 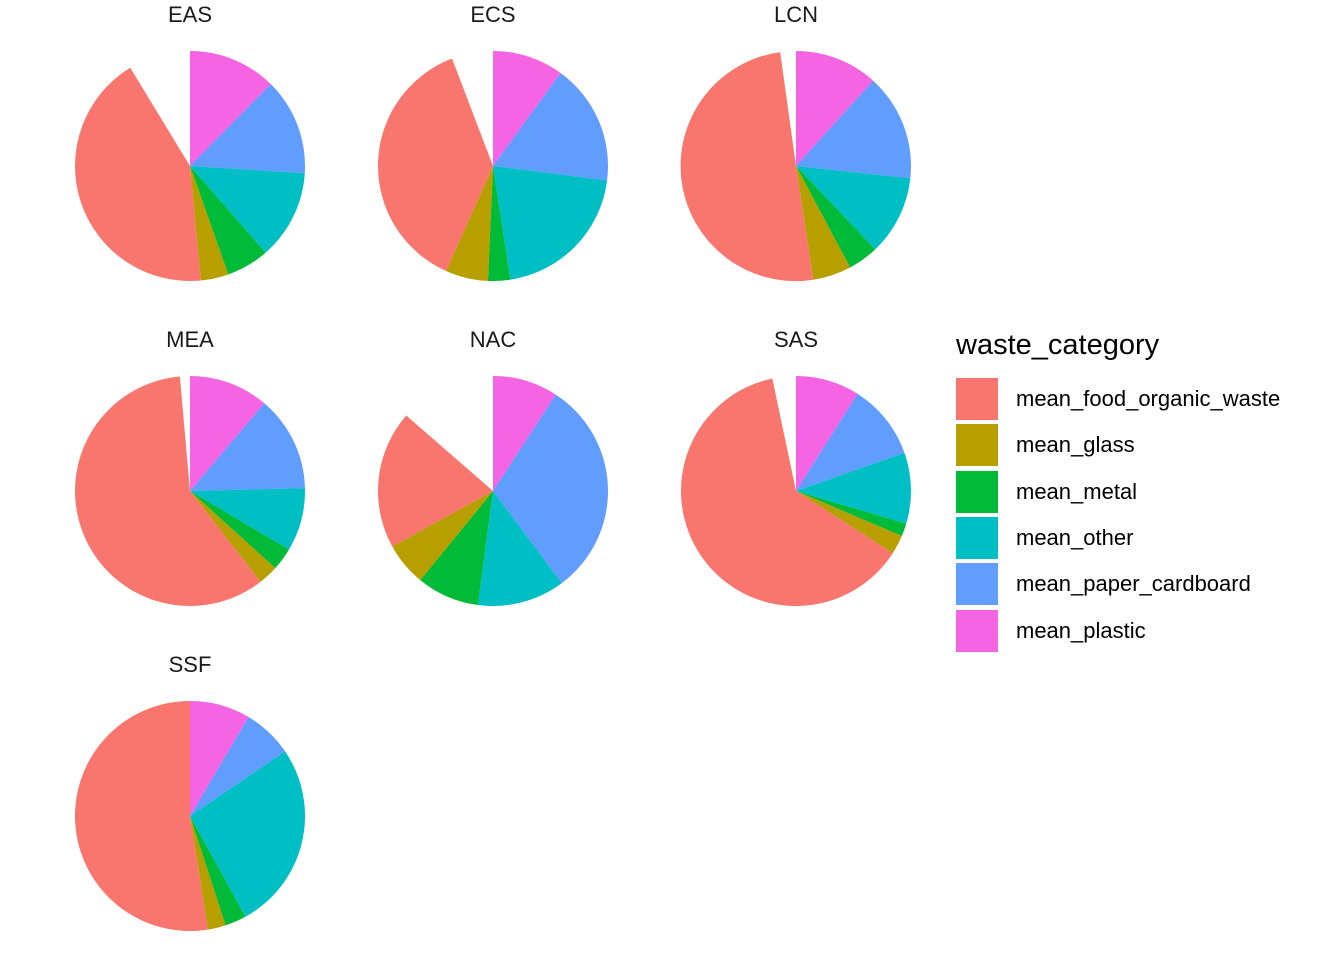 I want to click on pie-panel-lcn: LCN, so click(x=795, y=142).